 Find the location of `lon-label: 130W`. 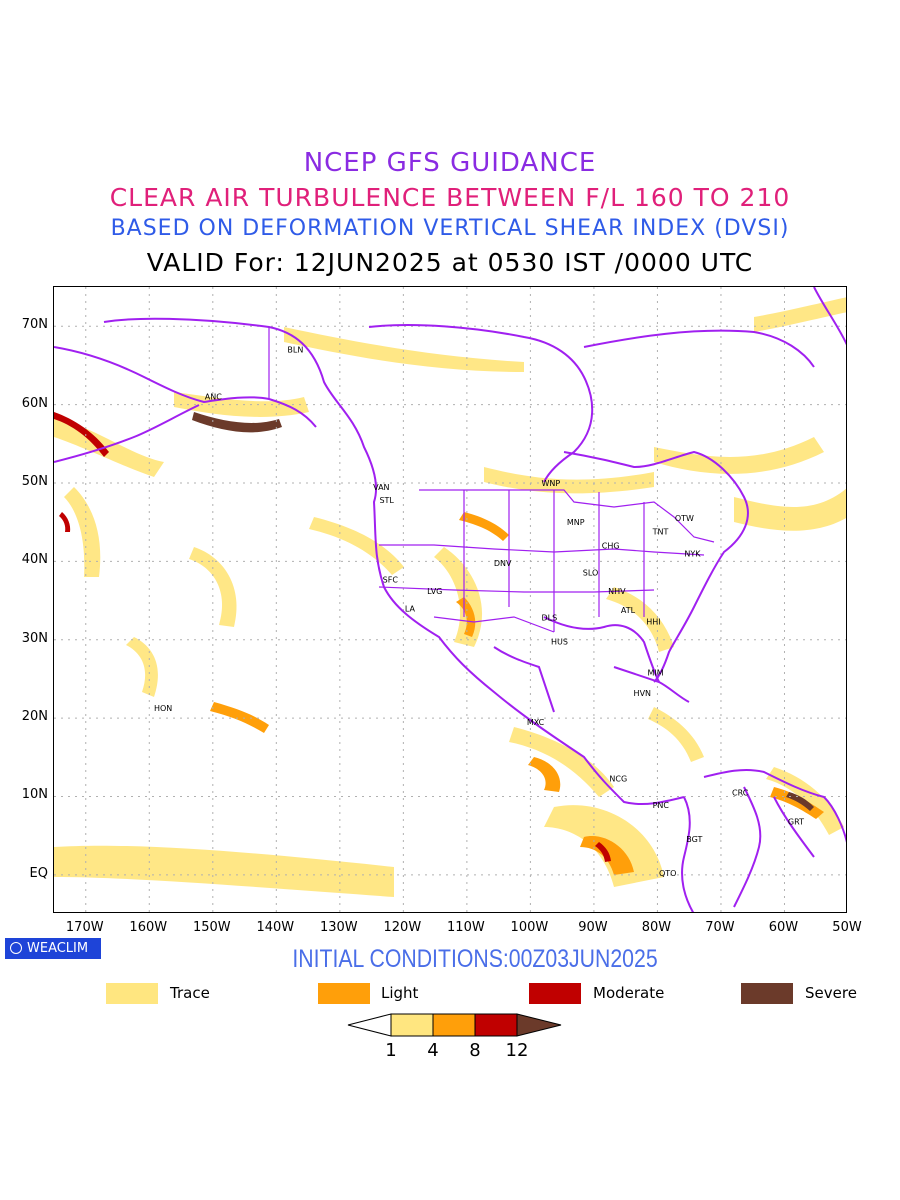

lon-label: 130W is located at coordinates (338, 927).